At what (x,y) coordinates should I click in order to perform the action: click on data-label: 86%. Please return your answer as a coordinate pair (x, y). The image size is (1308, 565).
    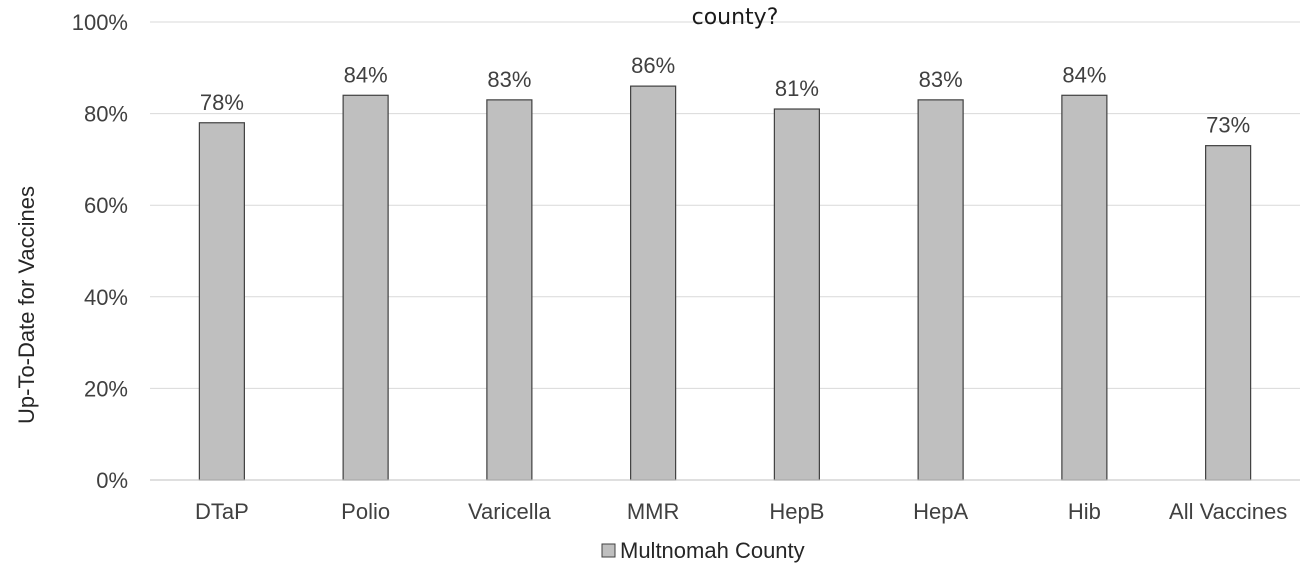
    Looking at the image, I should click on (653, 65).